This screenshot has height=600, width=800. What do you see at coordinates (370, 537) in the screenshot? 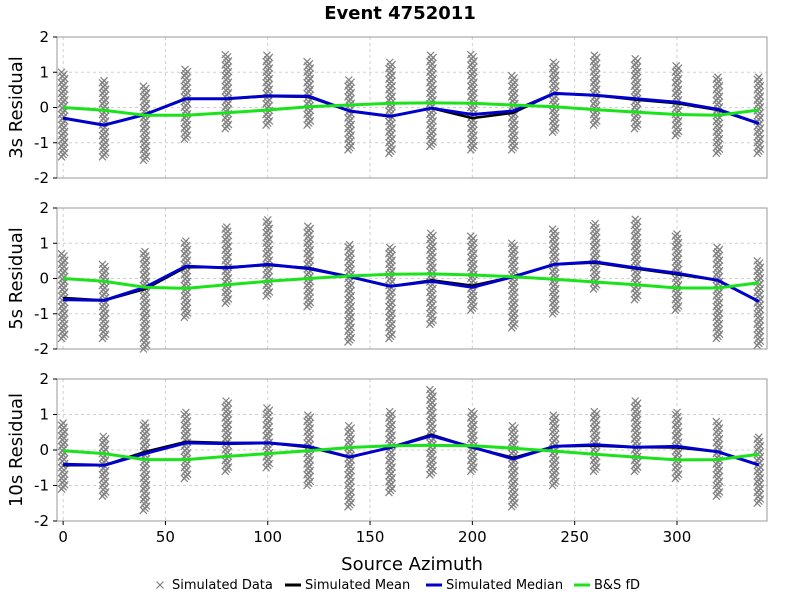
I see `x-tick-label: 150` at bounding box center [370, 537].